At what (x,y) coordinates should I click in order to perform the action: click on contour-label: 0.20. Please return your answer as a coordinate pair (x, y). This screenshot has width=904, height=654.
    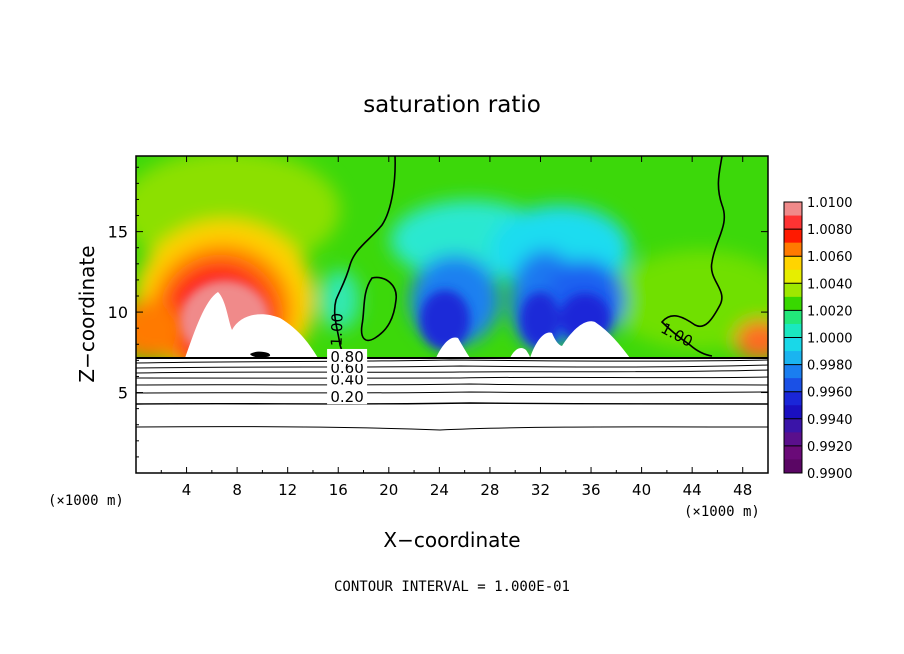
    Looking at the image, I should click on (346, 397).